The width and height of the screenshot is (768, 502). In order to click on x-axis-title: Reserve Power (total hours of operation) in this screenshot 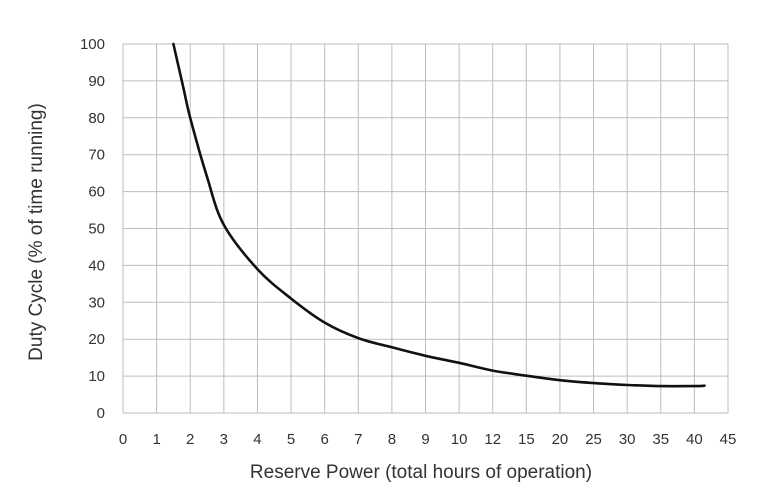, I will do `click(421, 472)`.